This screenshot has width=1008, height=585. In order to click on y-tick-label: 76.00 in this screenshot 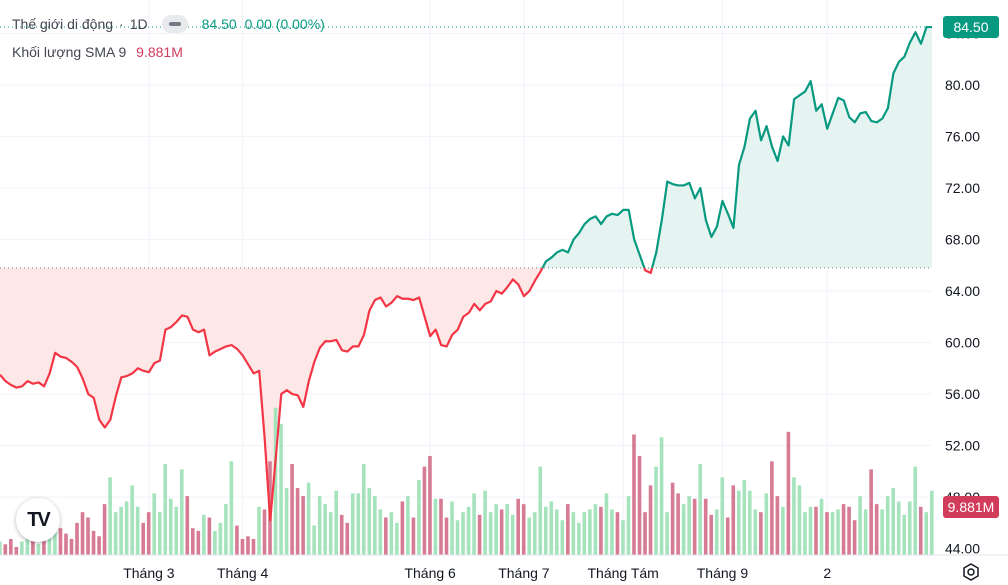, I will do `click(962, 136)`.